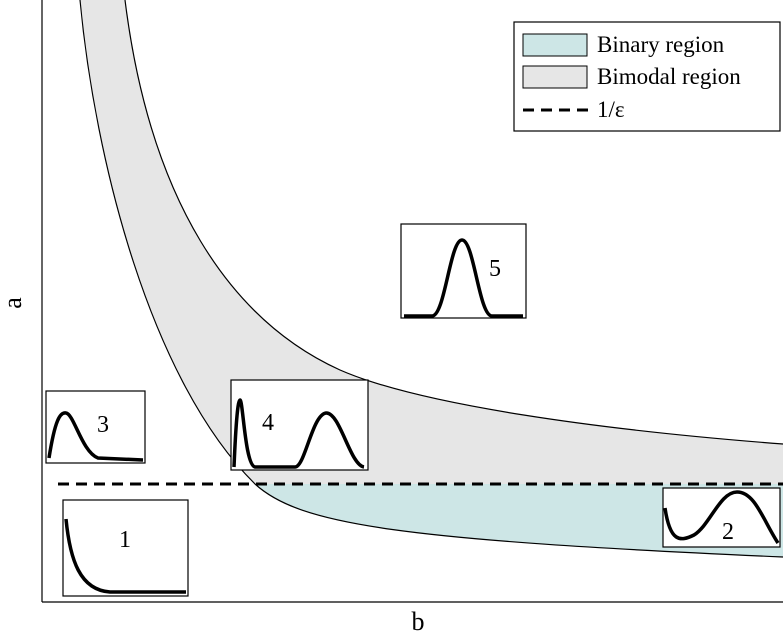 The image size is (783, 636). What do you see at coordinates (125, 540) in the screenshot?
I see `panel-1-label: 1` at bounding box center [125, 540].